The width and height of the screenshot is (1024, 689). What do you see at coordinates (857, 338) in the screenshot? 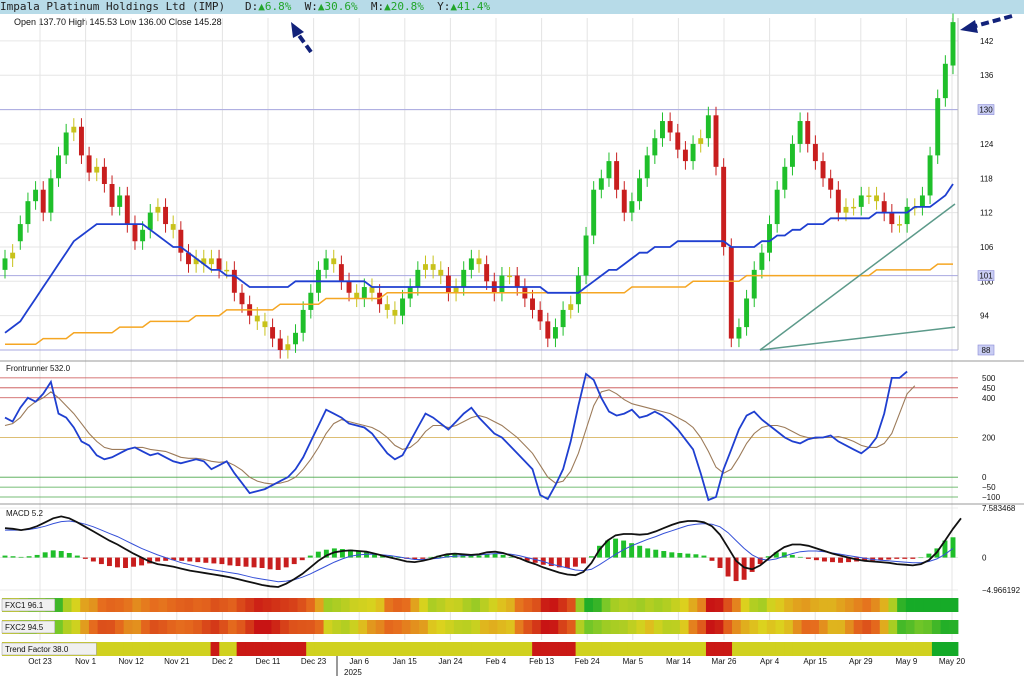
I see `trend-line` at bounding box center [857, 338].